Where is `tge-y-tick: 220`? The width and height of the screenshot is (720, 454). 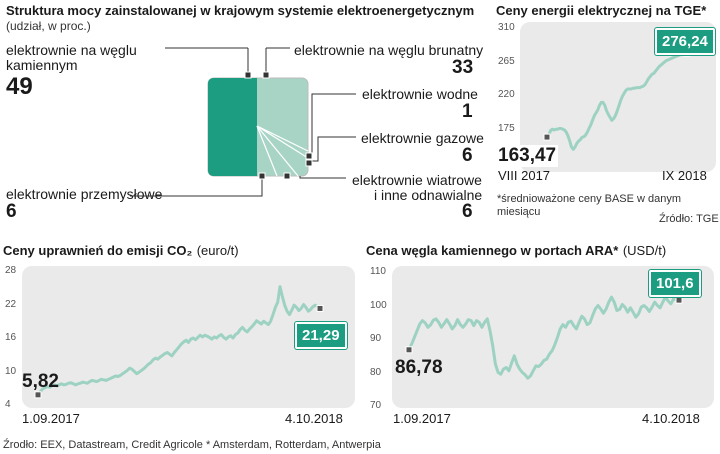
tge-y-tick: 220 is located at coordinates (506, 94).